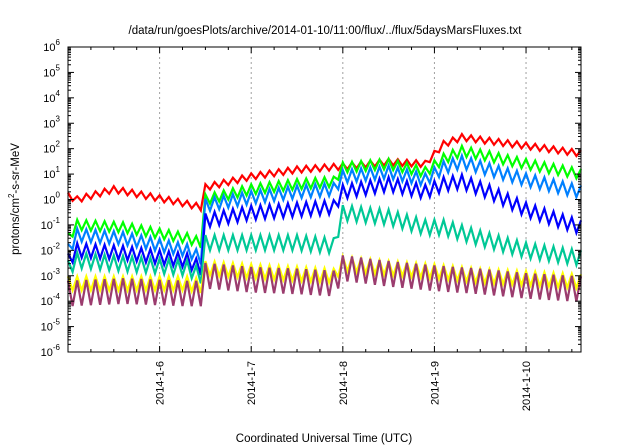 Image resolution: width=640 pixels, height=448 pixels. What do you see at coordinates (16, 168) in the screenshot?
I see `y-axis-label-rest: -s-sr-MeV` at bounding box center [16, 168].